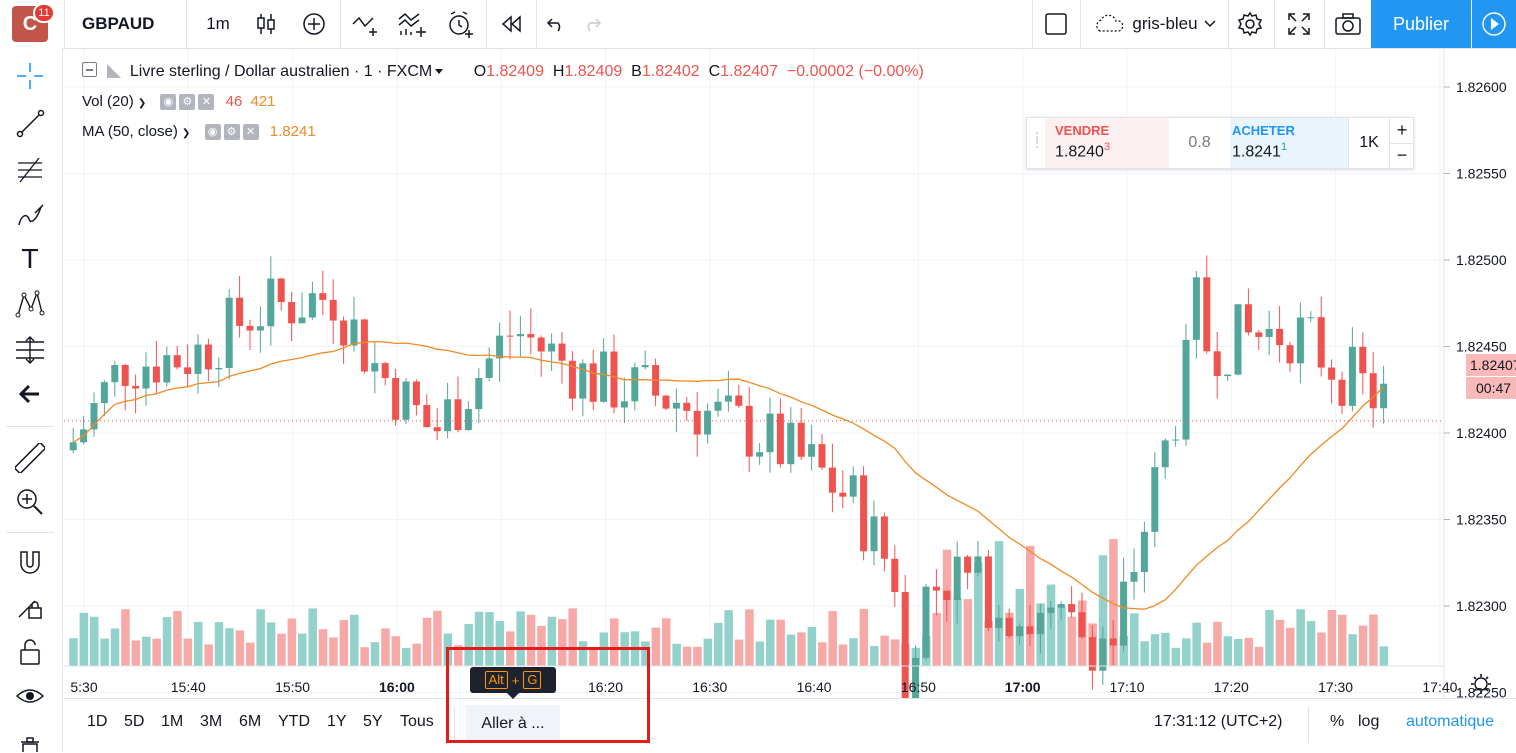 This screenshot has height=753, width=1516. Describe the element at coordinates (172, 721) in the screenshot. I see `range-1m-button: 1M` at that location.